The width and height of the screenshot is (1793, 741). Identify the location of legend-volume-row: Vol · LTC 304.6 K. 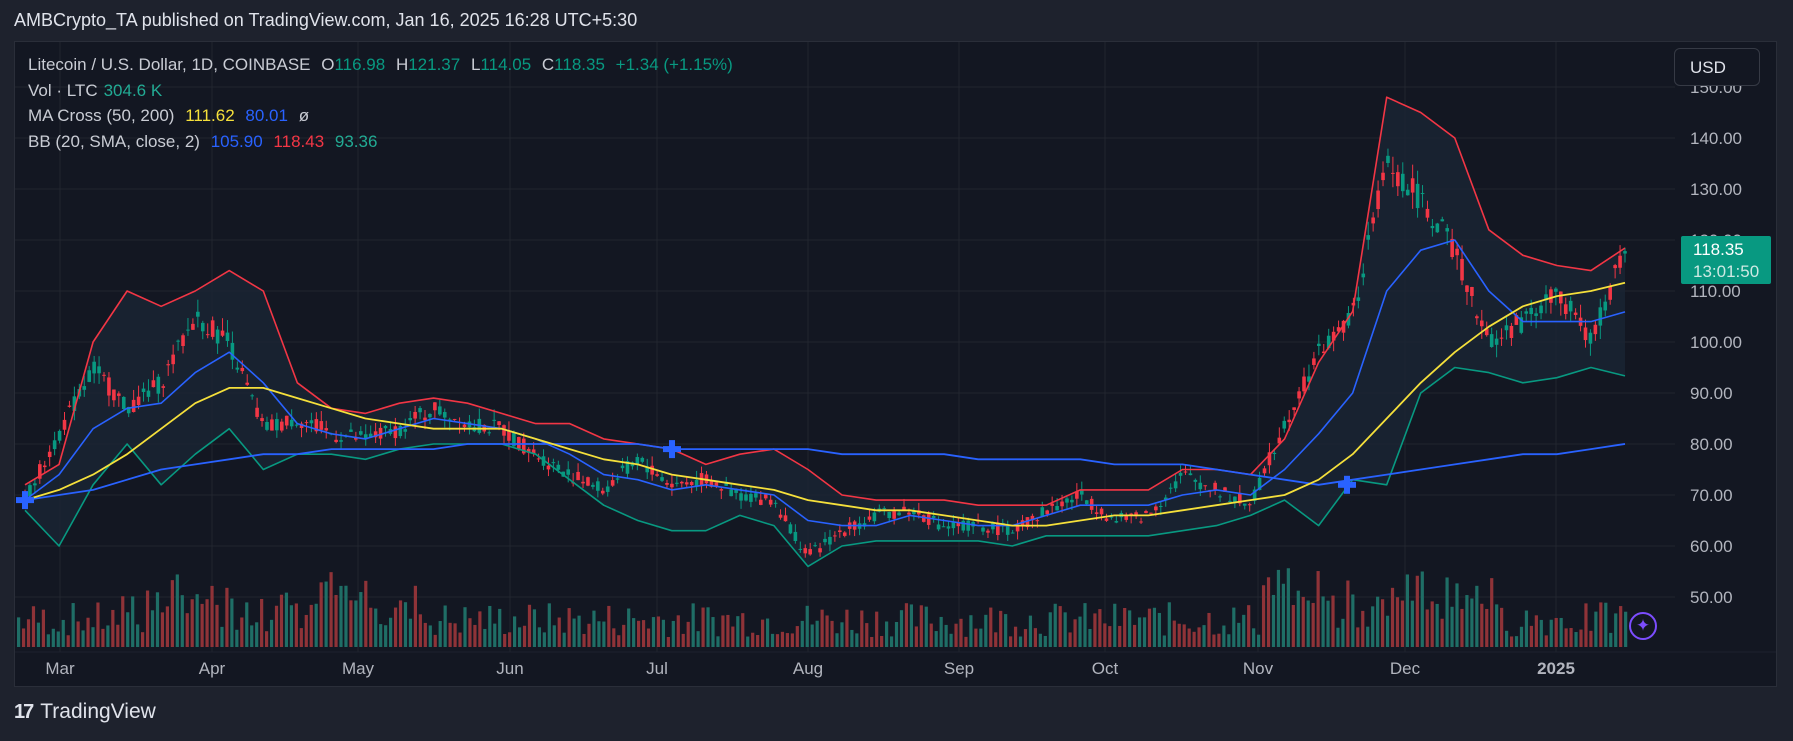
(380, 91).